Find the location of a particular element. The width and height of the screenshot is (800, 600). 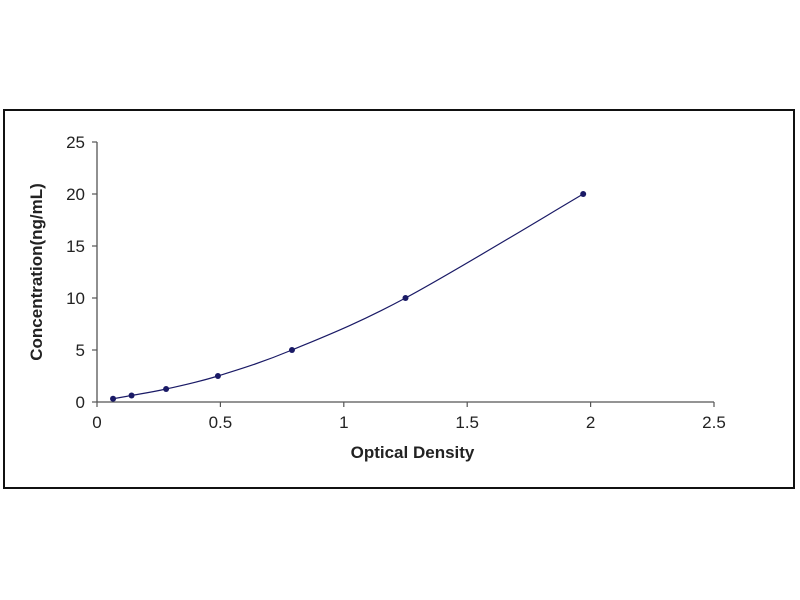

y-tick-label: 20 is located at coordinates (75, 194).